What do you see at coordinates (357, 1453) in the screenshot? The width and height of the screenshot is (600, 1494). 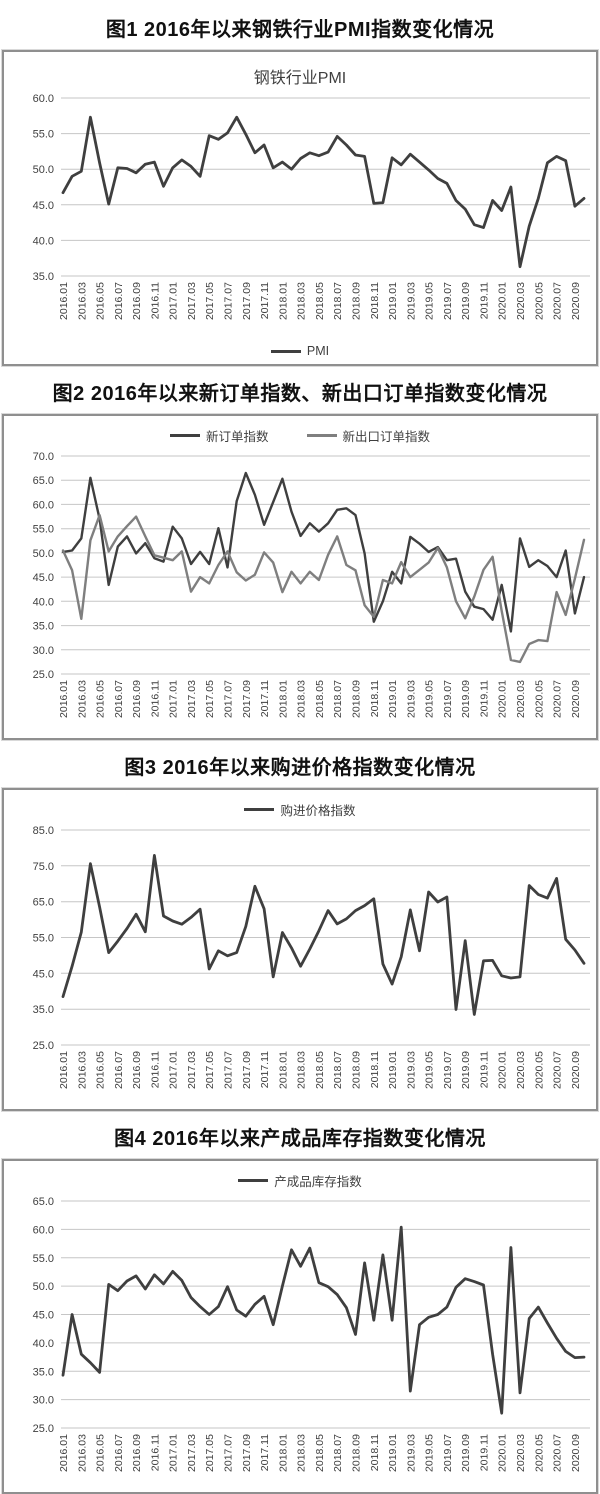 I see `x-axis-tick-label: 2018.09` at bounding box center [357, 1453].